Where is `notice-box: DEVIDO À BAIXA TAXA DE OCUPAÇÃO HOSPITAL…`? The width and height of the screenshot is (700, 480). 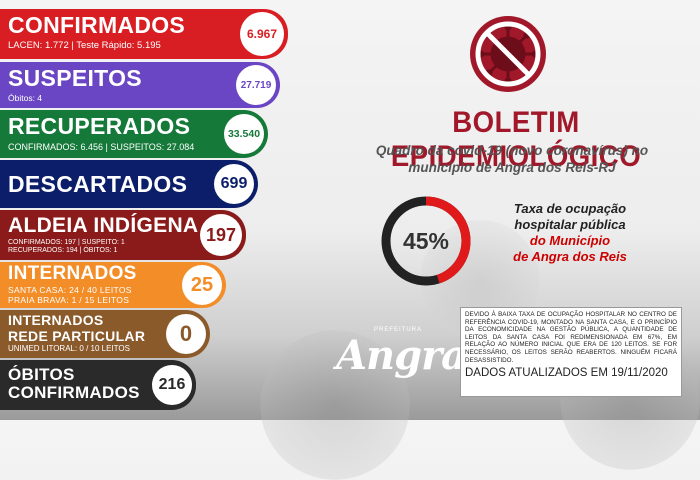 notice-box: DEVIDO À BAIXA TAXA DE OCUPAÇÃO HOSPITAL… is located at coordinates (571, 352).